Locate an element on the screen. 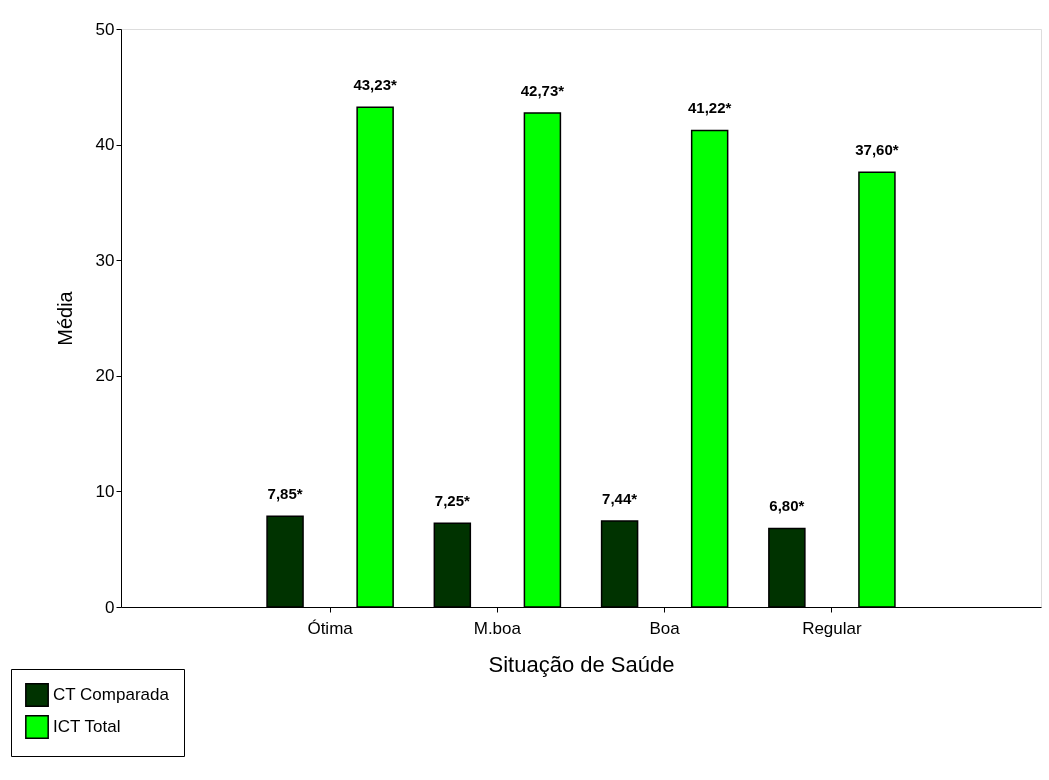 The width and height of the screenshot is (1049, 780). data-label: 41,22* is located at coordinates (709, 108).